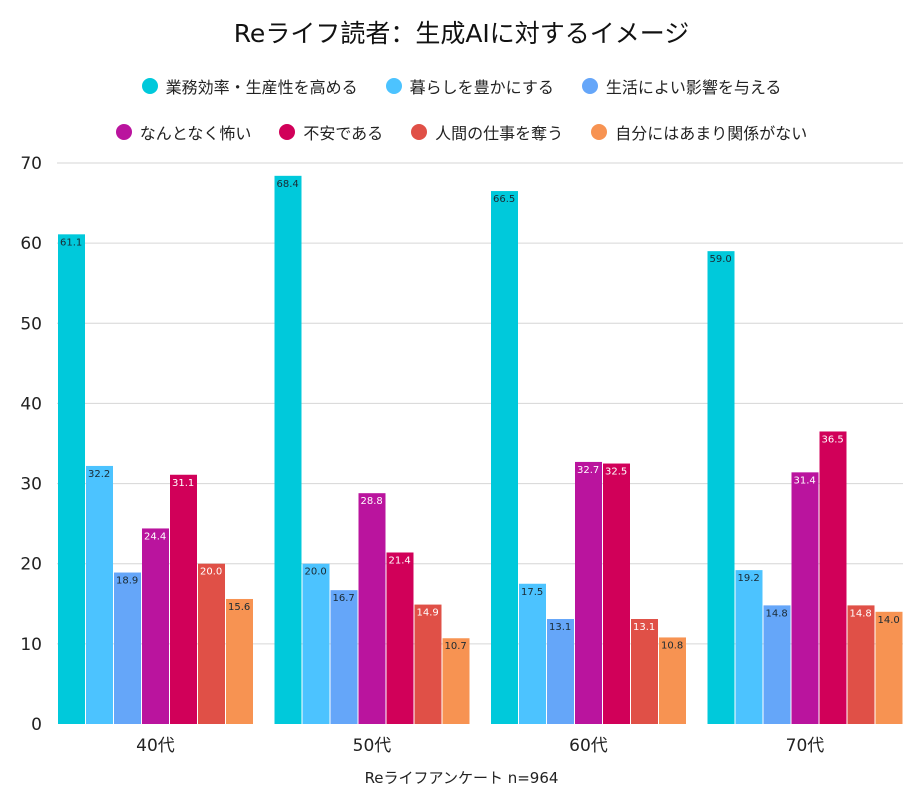 The height and width of the screenshot is (804, 923). I want to click on data-label: 24.4, so click(155, 536).